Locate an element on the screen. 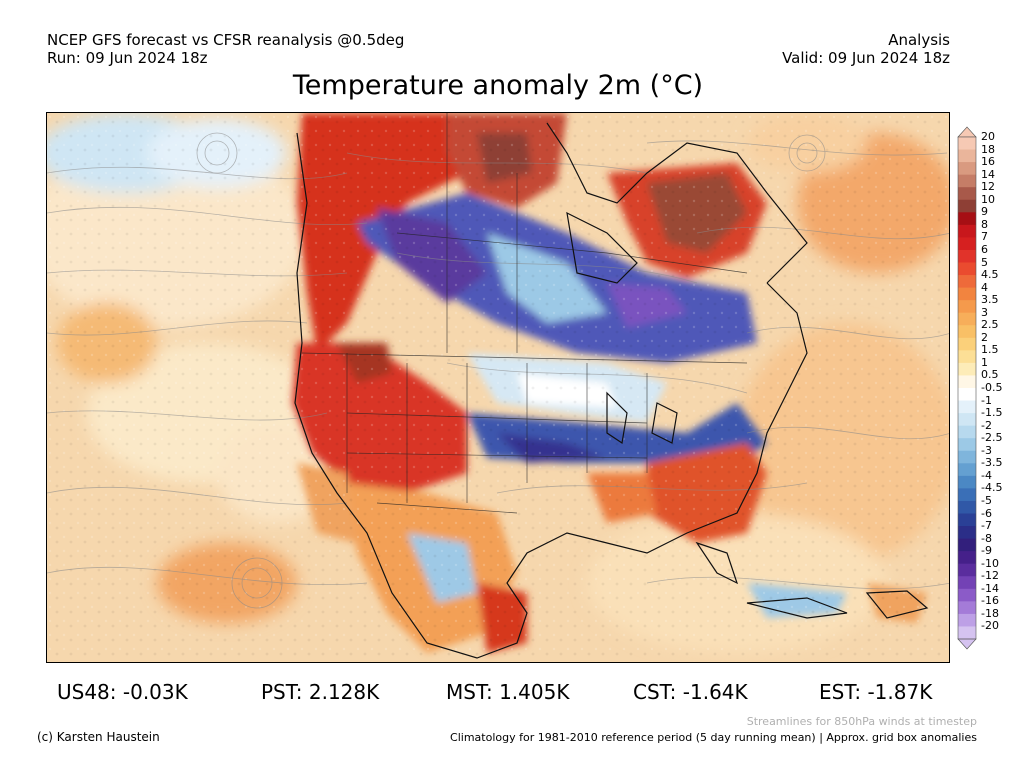 Image resolution: width=1024 pixels, height=768 pixels. colorbar-tick-label: 12 is located at coordinates (988, 187).